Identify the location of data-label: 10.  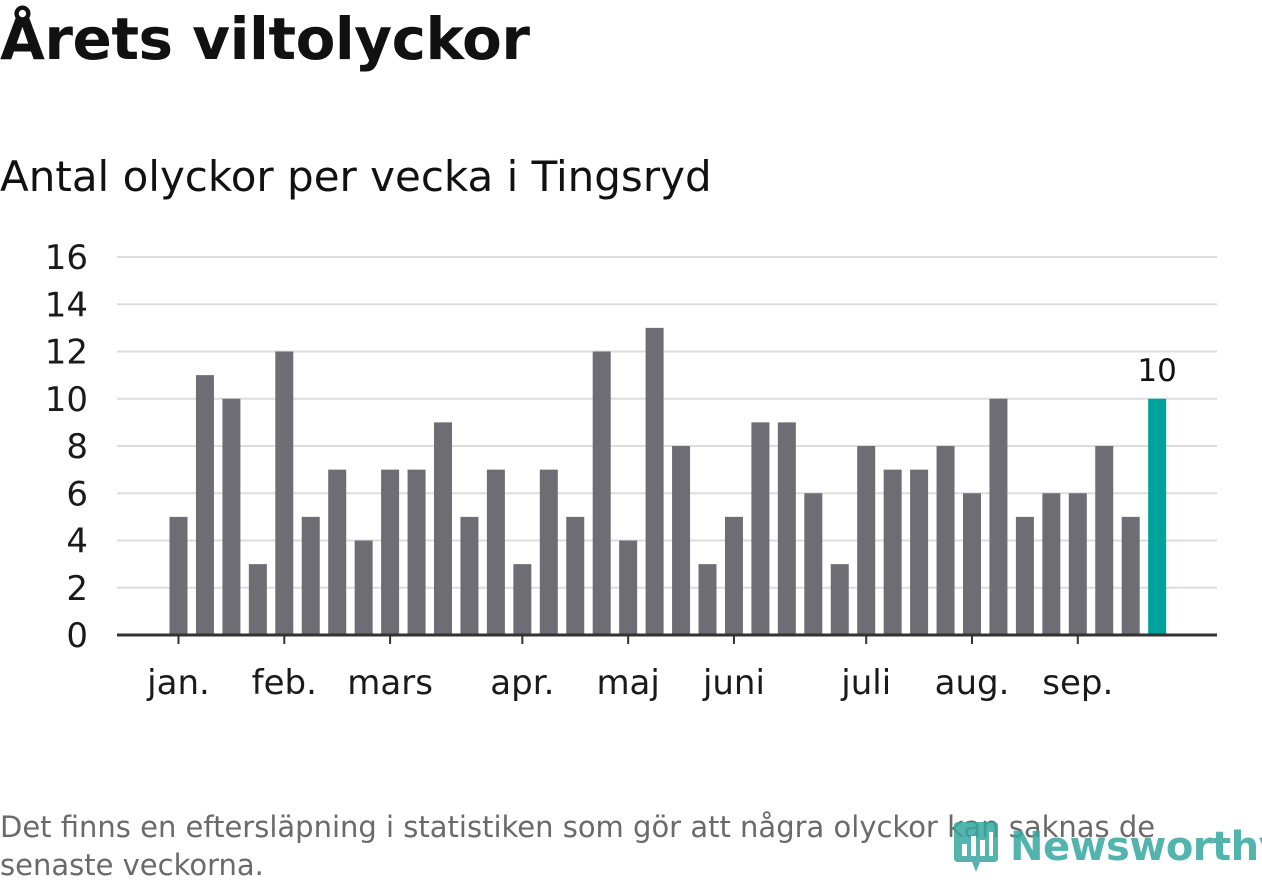
(1156, 371).